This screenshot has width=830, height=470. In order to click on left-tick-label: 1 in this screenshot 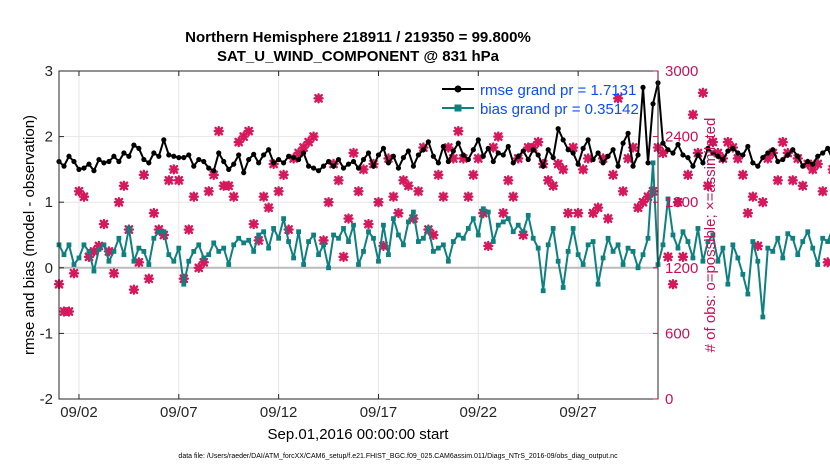, I will do `click(49, 202)`.